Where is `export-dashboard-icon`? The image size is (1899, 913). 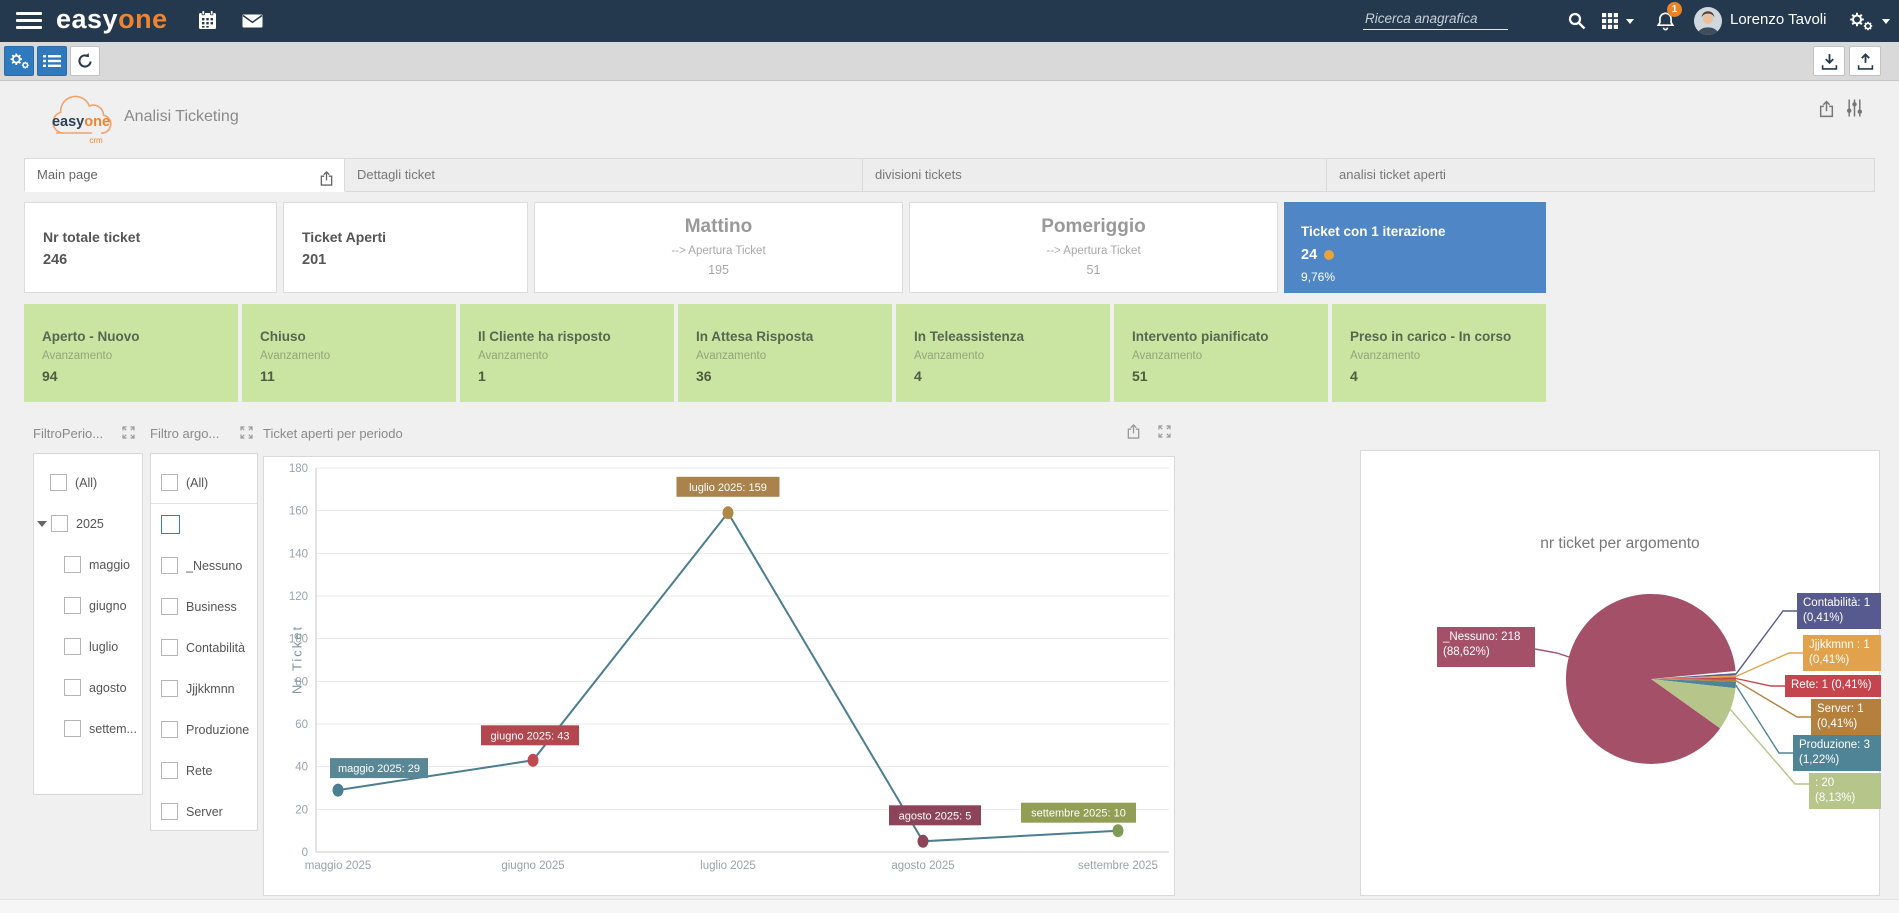
export-dashboard-icon is located at coordinates (1826, 111).